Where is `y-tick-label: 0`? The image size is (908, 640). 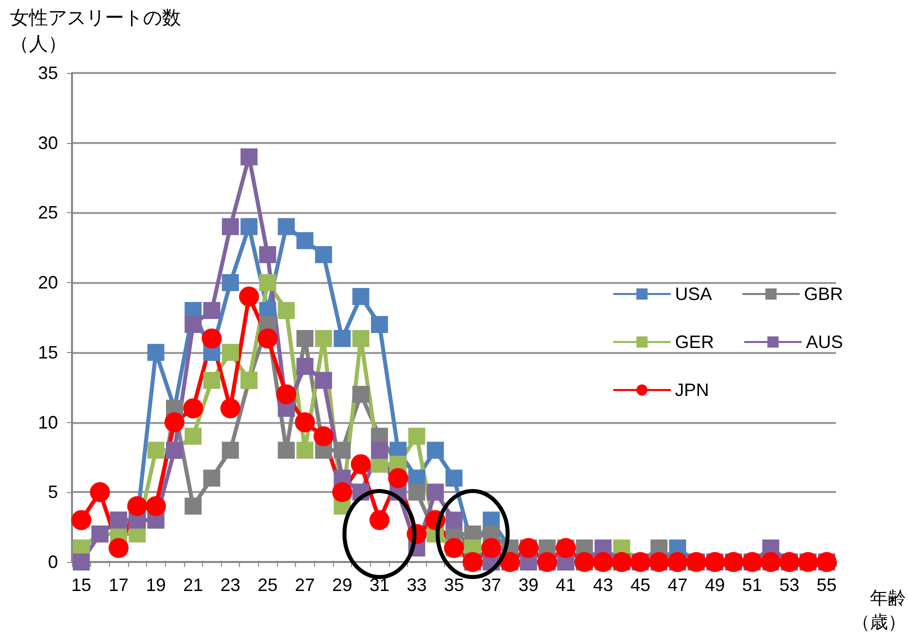 y-tick-label: 0 is located at coordinates (53, 562).